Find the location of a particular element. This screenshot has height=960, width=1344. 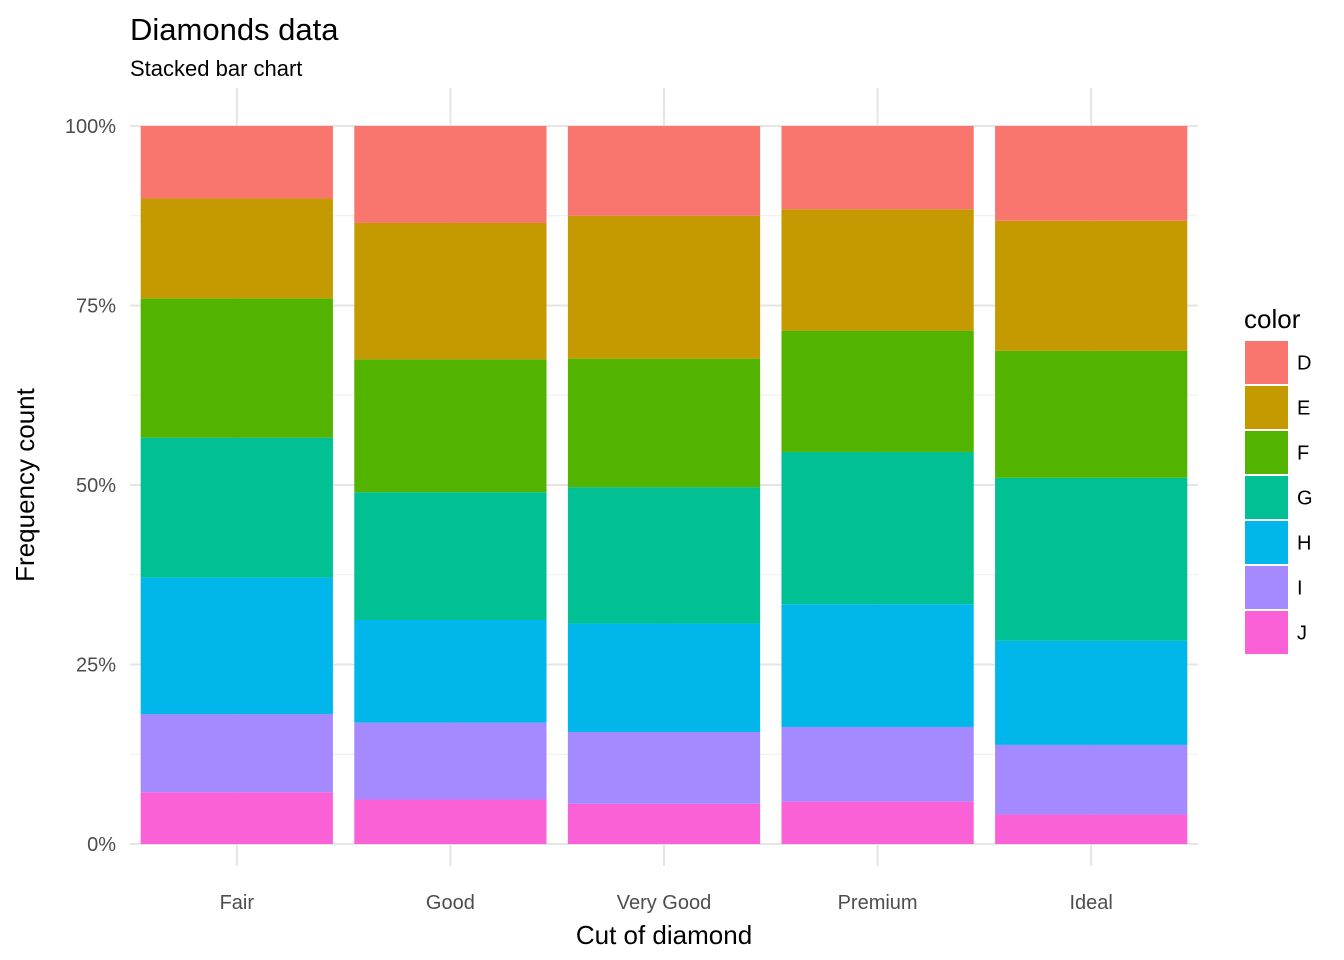

y-tick-label: 75% is located at coordinates (96, 307).